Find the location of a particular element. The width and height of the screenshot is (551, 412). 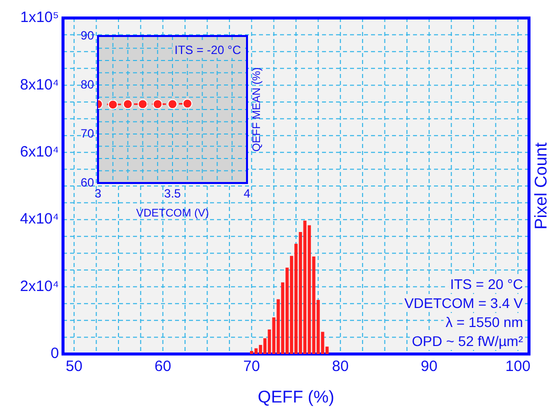

x-tick-label: 90 is located at coordinates (429, 367).